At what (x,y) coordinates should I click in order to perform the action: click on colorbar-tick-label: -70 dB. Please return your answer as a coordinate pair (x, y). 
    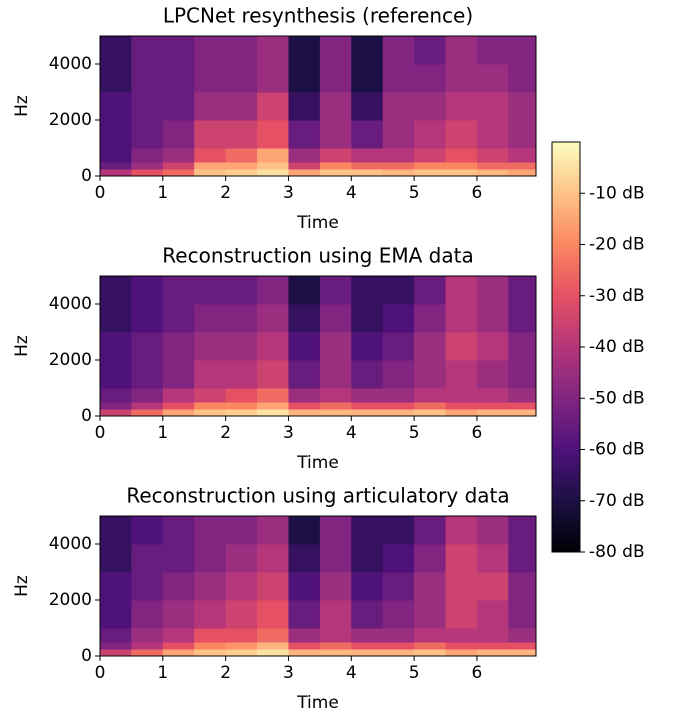
    Looking at the image, I should click on (617, 501).